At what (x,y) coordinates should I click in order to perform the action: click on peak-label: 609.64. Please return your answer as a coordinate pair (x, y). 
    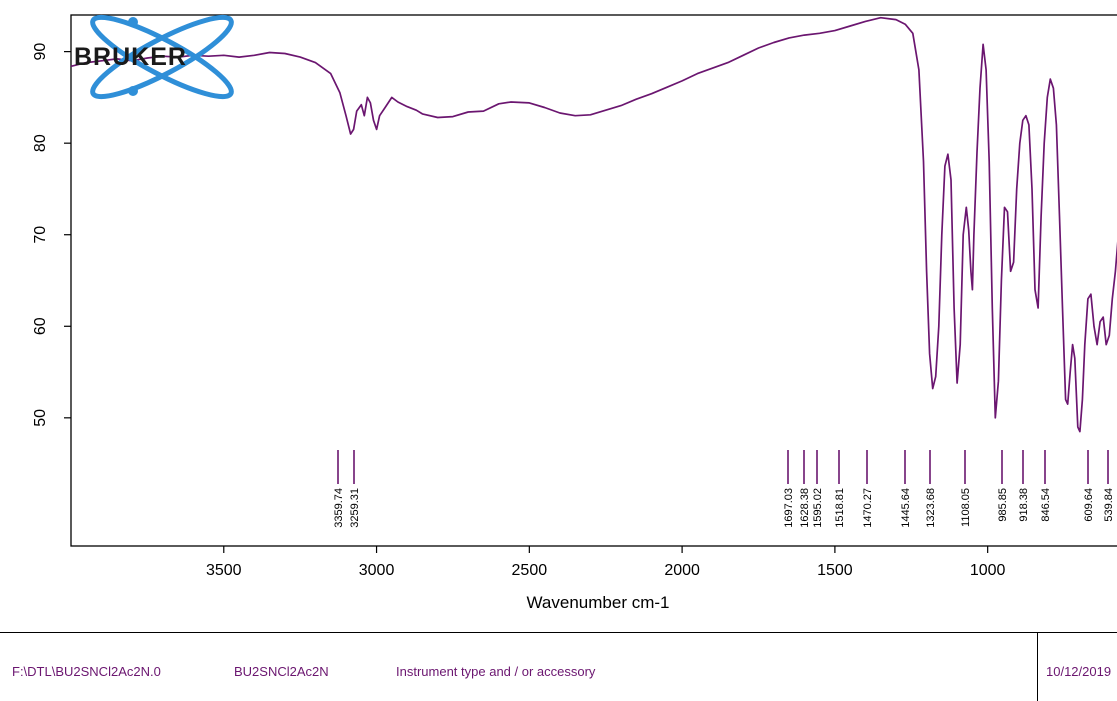
    Looking at the image, I should click on (1089, 505).